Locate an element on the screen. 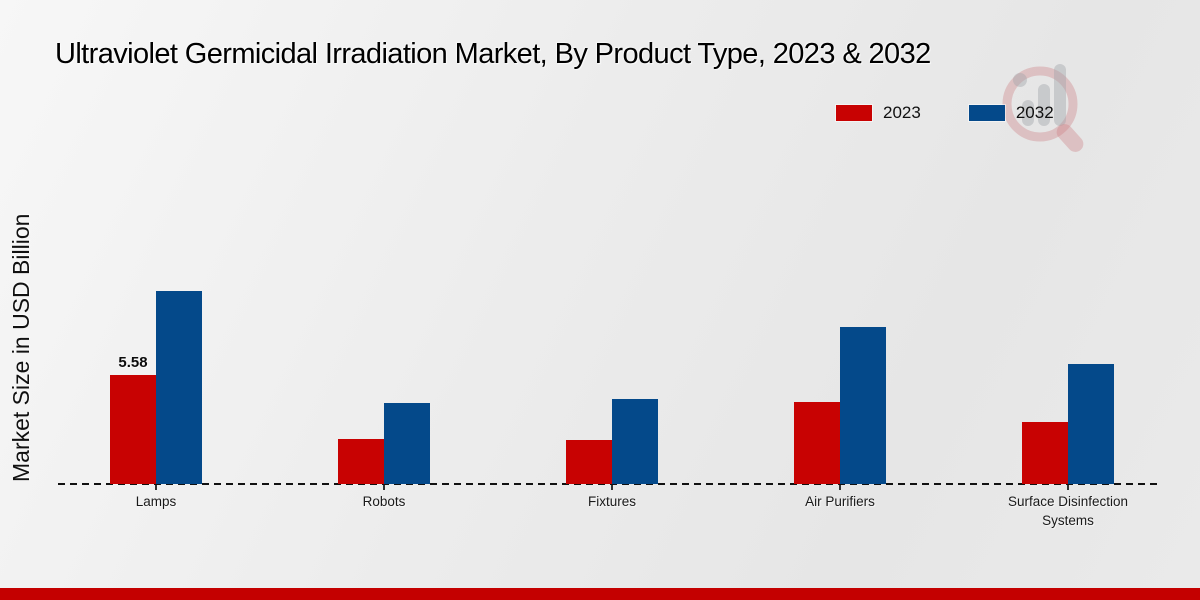  x-axis-baseline is located at coordinates (609, 484).